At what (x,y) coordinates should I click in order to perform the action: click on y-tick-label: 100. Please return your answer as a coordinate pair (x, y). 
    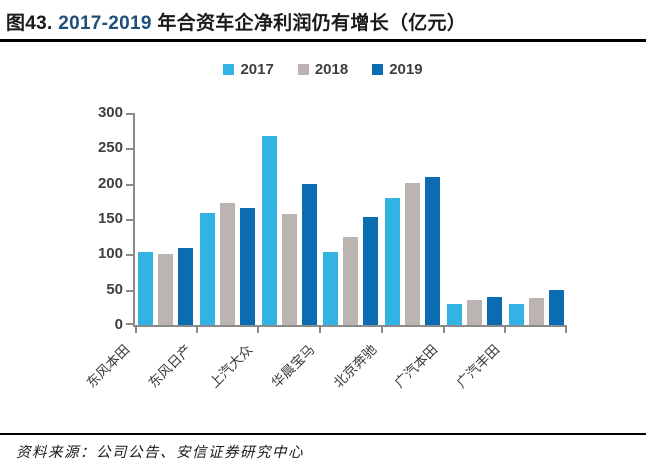
    Looking at the image, I should click on (110, 254).